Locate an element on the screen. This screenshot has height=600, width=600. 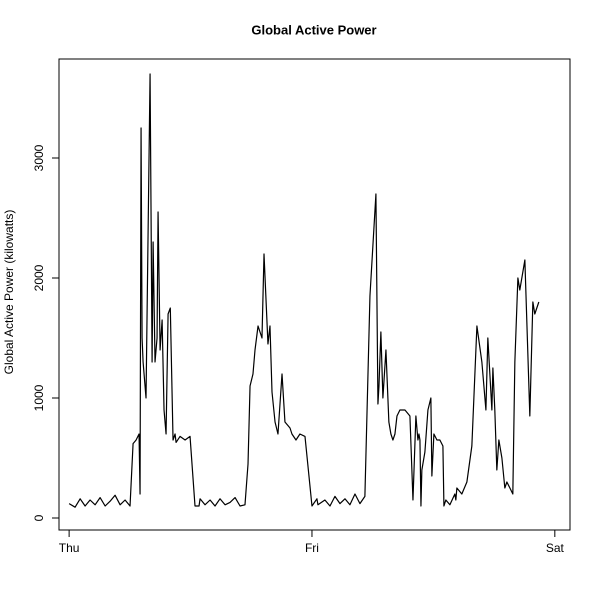
x-tick-label: Fri is located at coordinates (312, 548).